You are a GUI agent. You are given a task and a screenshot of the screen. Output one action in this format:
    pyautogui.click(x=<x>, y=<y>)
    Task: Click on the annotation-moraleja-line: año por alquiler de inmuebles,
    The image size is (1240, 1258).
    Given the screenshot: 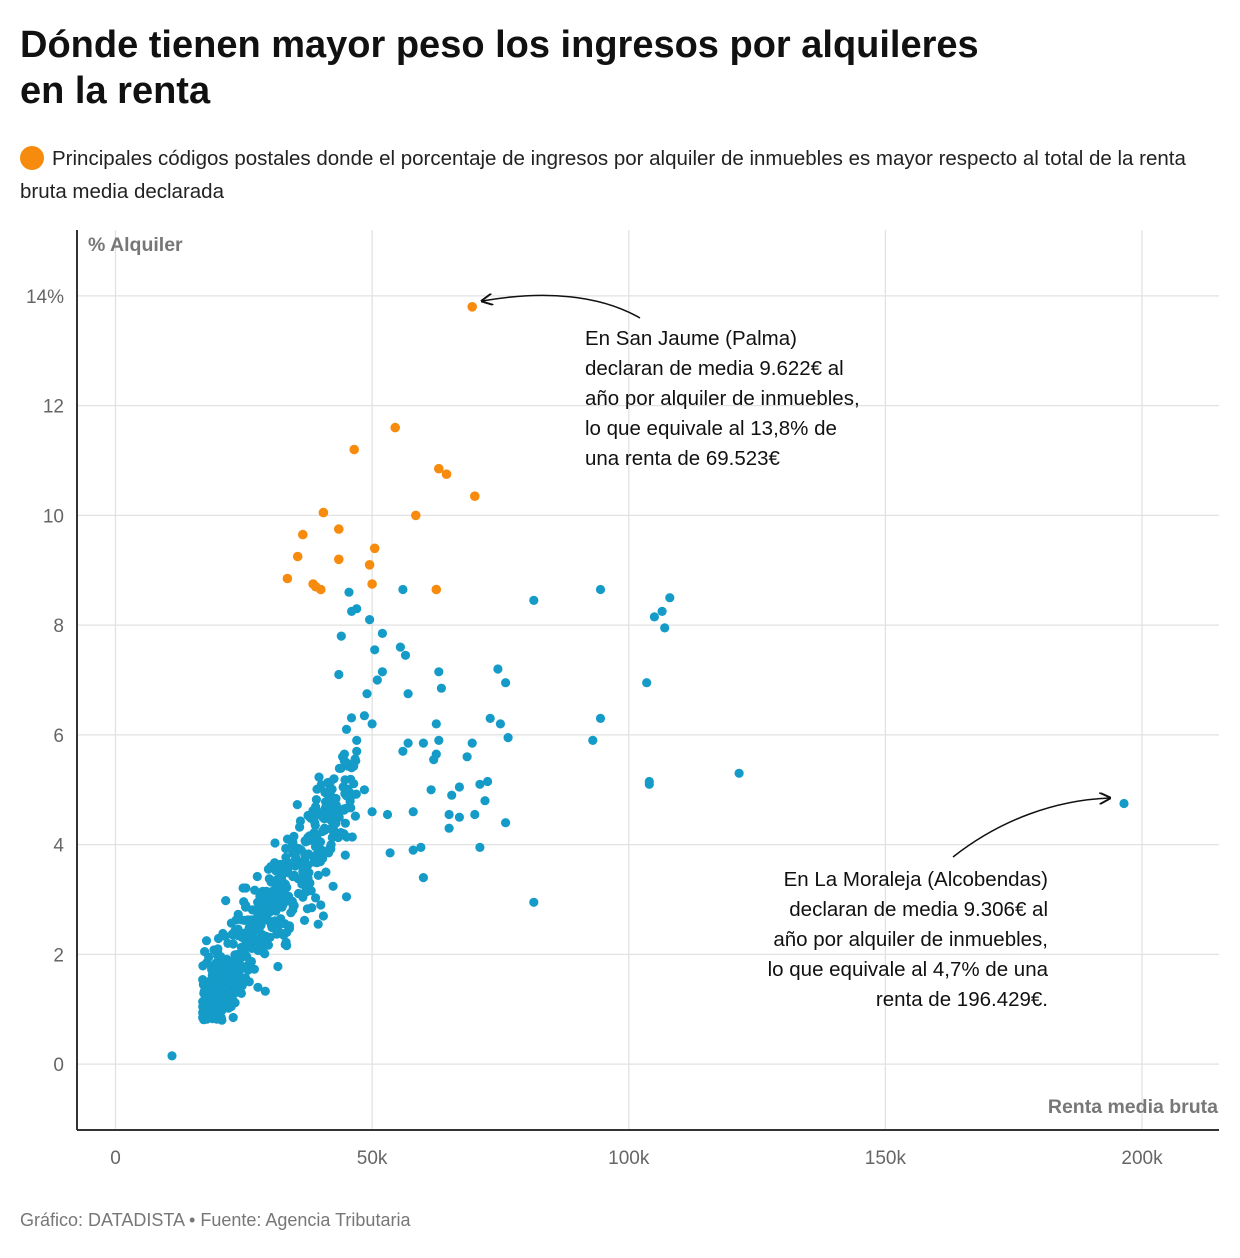 What is the action you would take?
    pyautogui.click(x=910, y=939)
    